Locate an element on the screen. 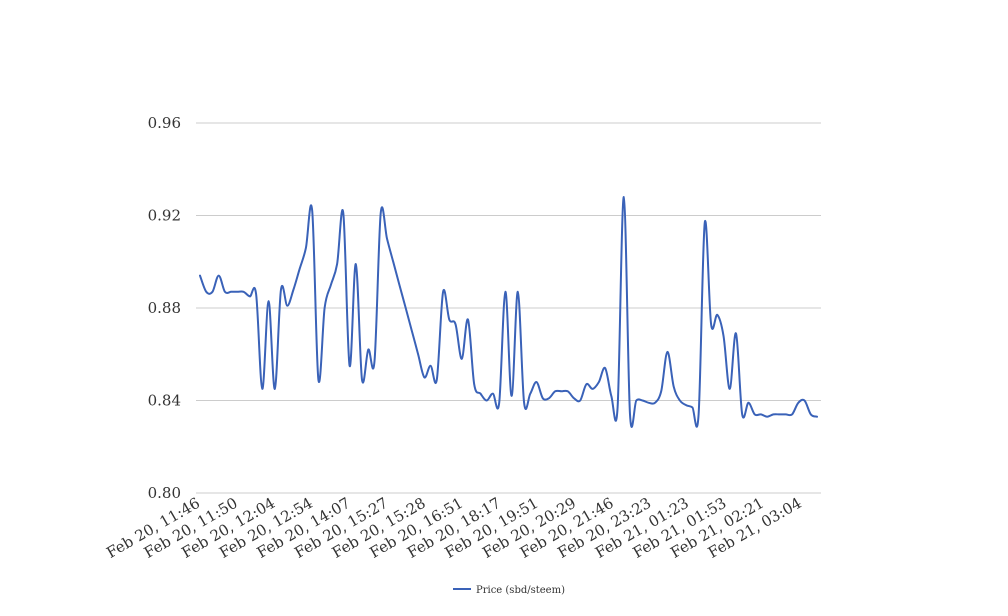 This screenshot has width=1008, height=616. y-tick-label: 0.80 is located at coordinates (164, 493).